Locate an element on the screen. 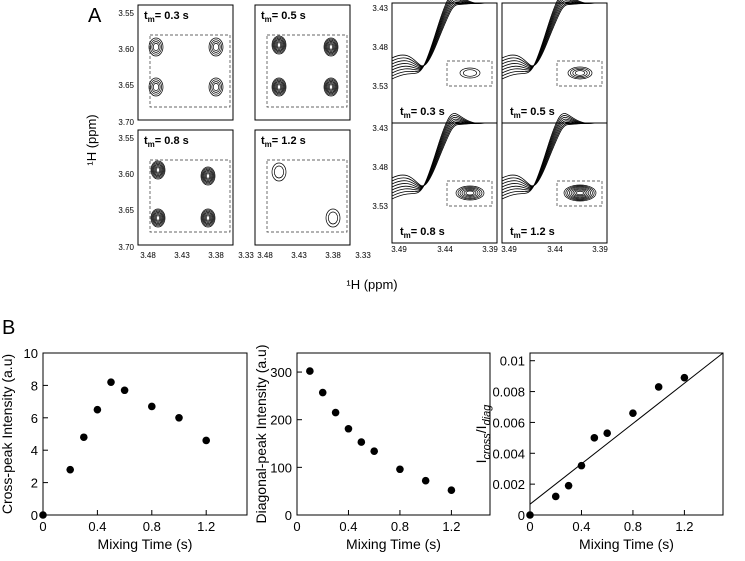  y-tick-label: 2 is located at coordinates (34, 483).